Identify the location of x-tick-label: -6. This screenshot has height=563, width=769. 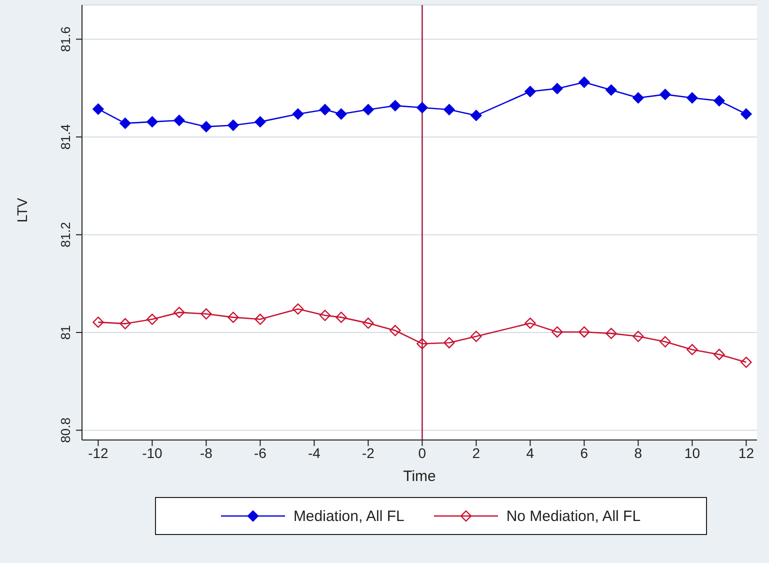
(260, 452).